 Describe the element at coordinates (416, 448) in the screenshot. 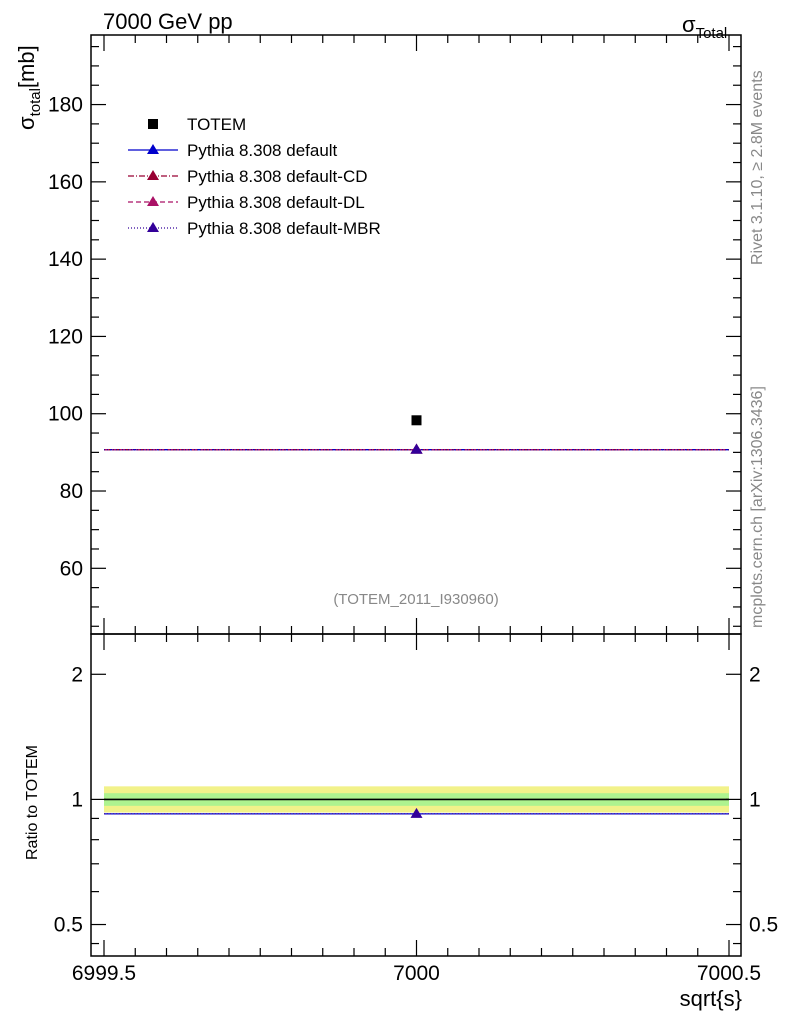

I see `mc-point-pythia-8.308-default-mbr` at that location.